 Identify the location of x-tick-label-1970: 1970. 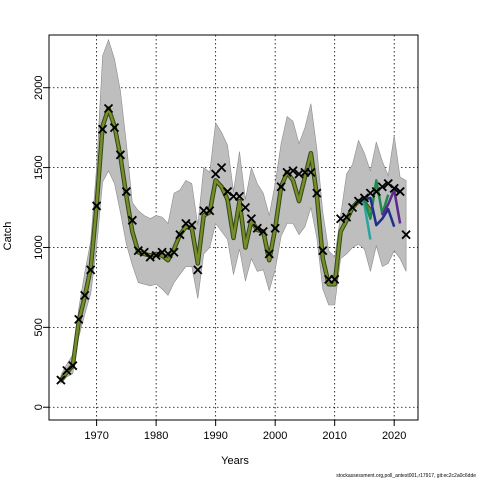
(96, 436).